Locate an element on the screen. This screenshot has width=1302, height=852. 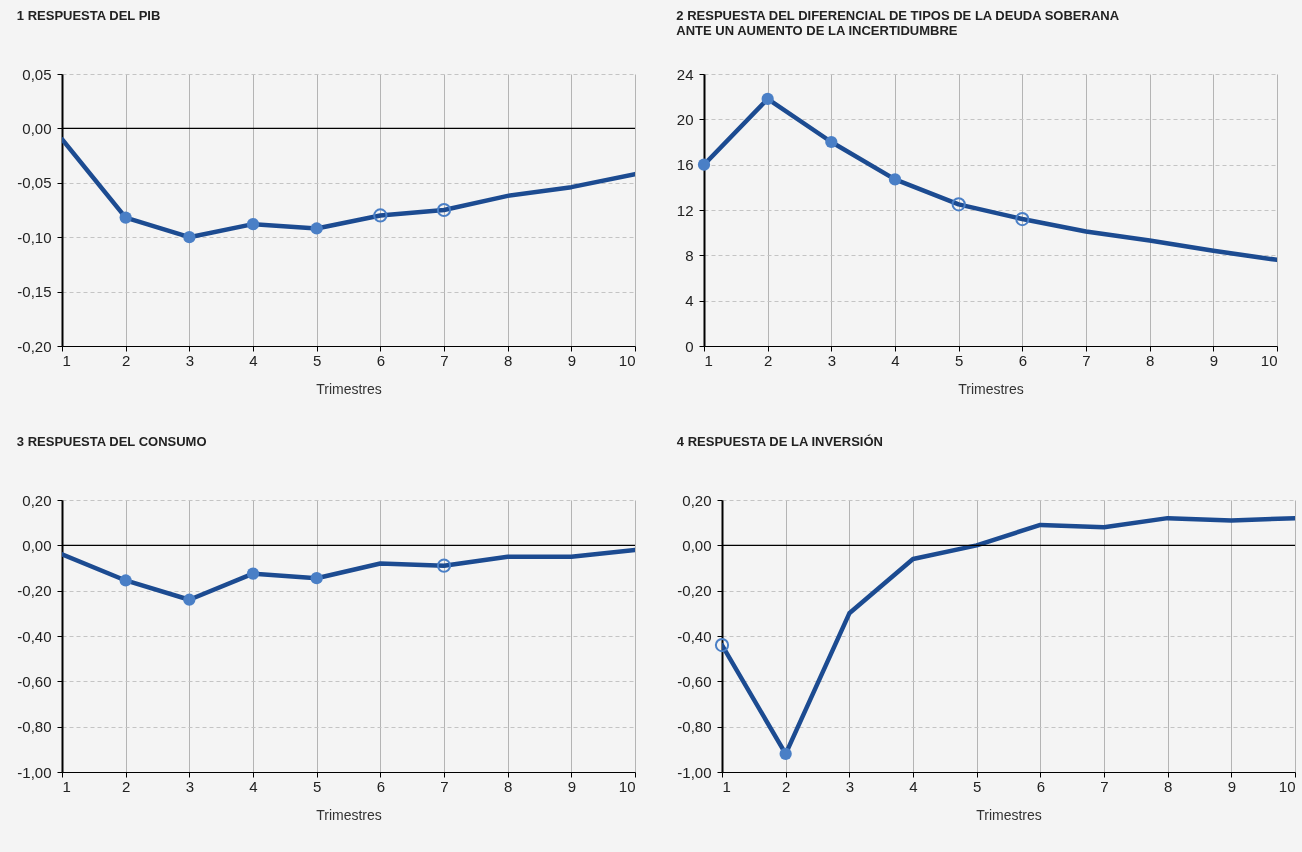
y-tick-label: -0,05 is located at coordinates (34, 183).